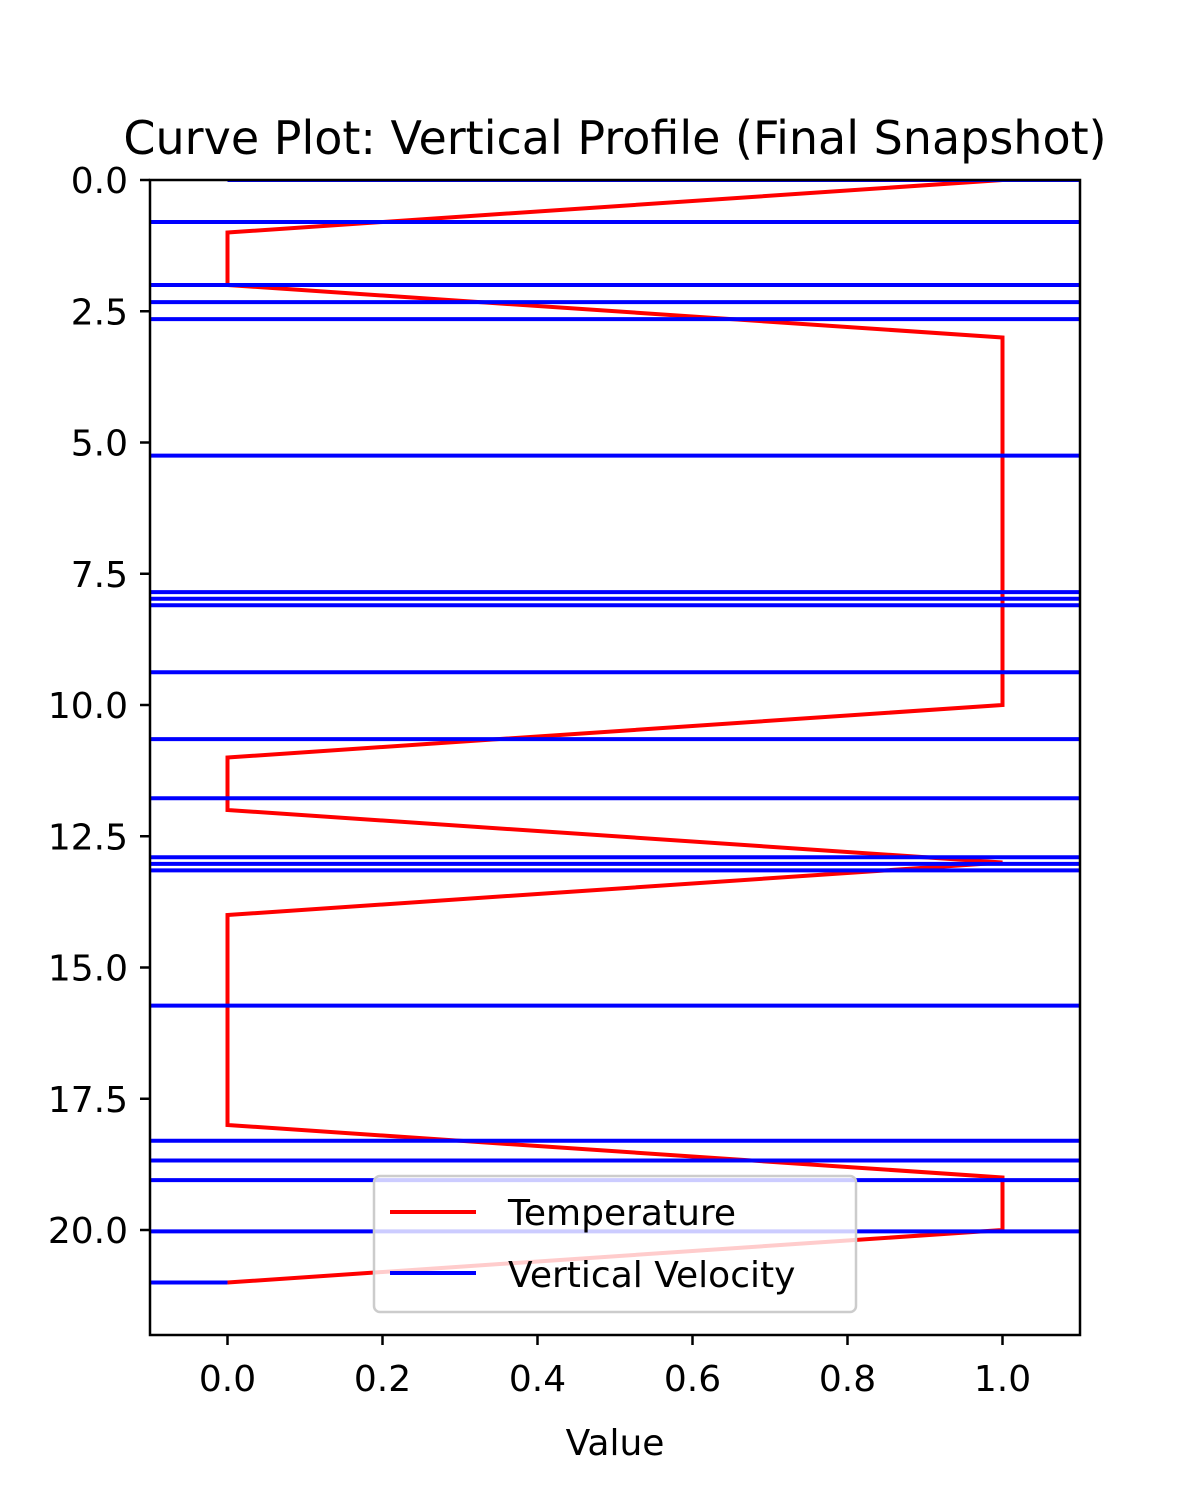 This screenshot has height=1500, width=1200. Describe the element at coordinates (99, 181) in the screenshot. I see `y-tick-label: 0.0` at that location.